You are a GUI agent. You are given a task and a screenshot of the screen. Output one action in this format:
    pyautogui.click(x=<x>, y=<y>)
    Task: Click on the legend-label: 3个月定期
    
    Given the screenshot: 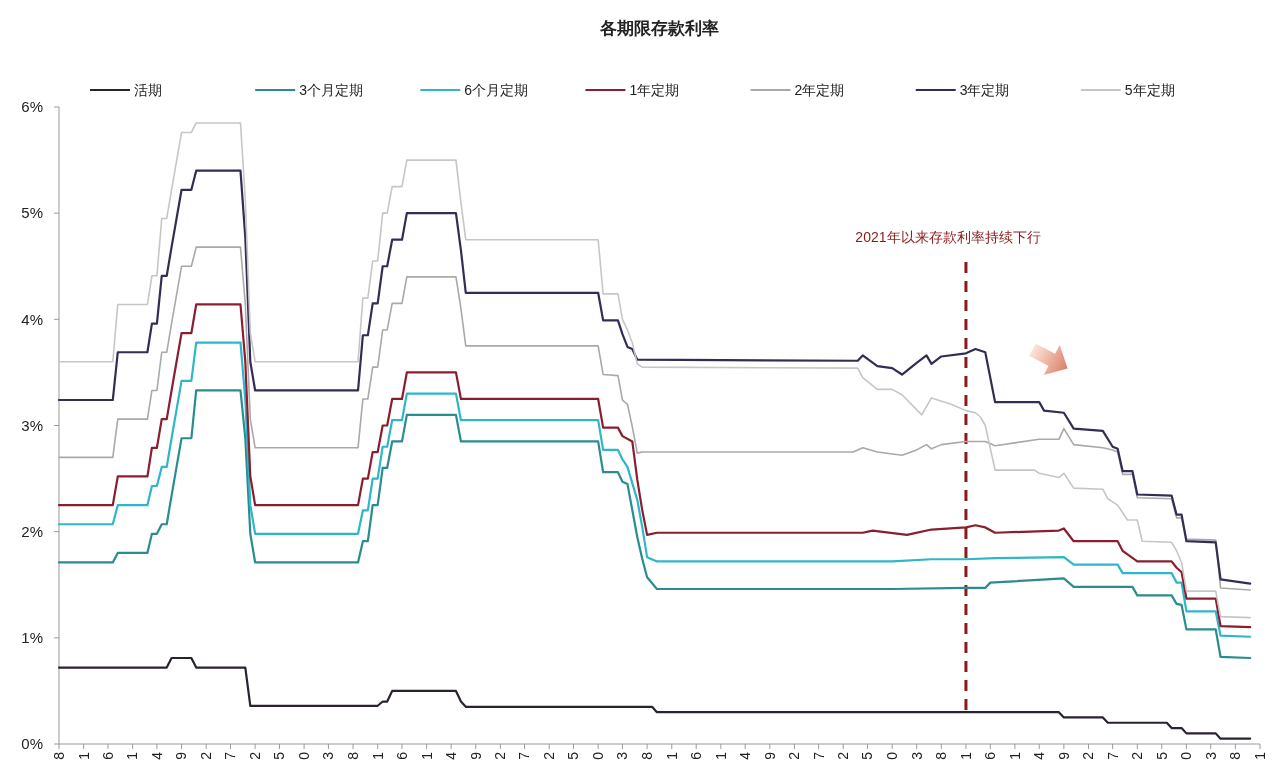 What is the action you would take?
    pyautogui.click(x=331, y=89)
    